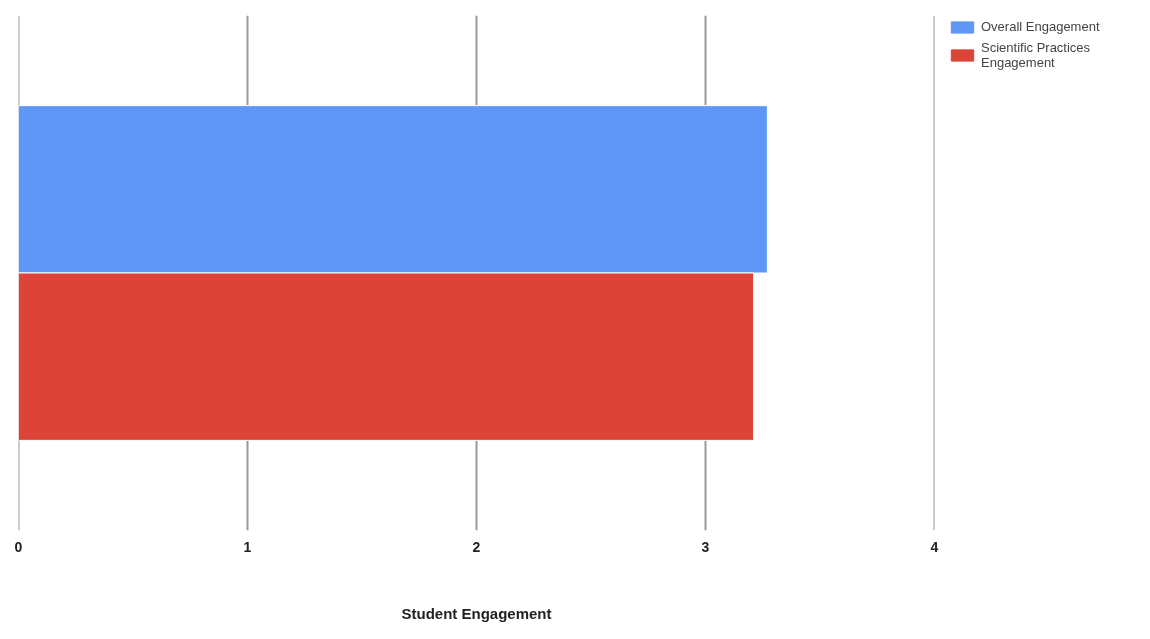 This screenshot has width=1150, height=639. What do you see at coordinates (18, 546) in the screenshot?
I see `x-tick-label: 0` at bounding box center [18, 546].